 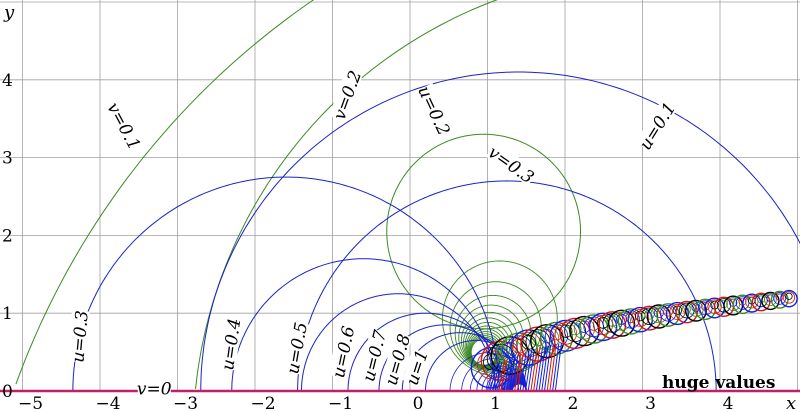 I want to click on x-tick-label: −5, so click(x=30, y=403).